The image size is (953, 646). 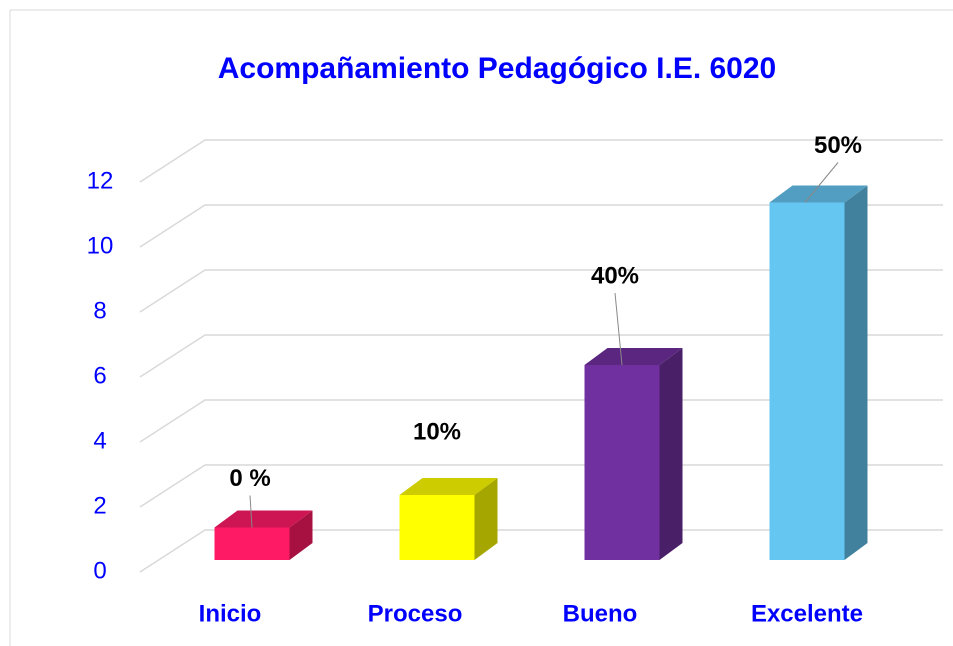 What do you see at coordinates (100, 180) in the screenshot?
I see `y-tick-label: 12` at bounding box center [100, 180].